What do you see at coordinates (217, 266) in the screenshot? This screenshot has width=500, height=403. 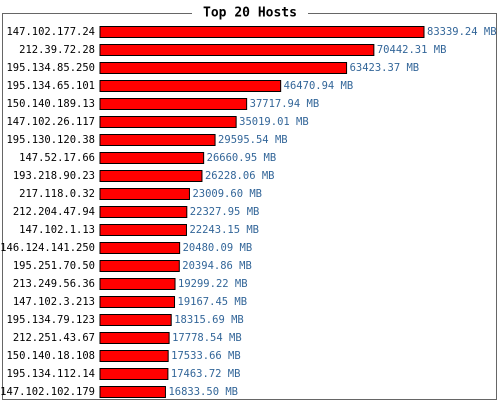 I see `value-label: 20394.86 MB` at bounding box center [217, 266].